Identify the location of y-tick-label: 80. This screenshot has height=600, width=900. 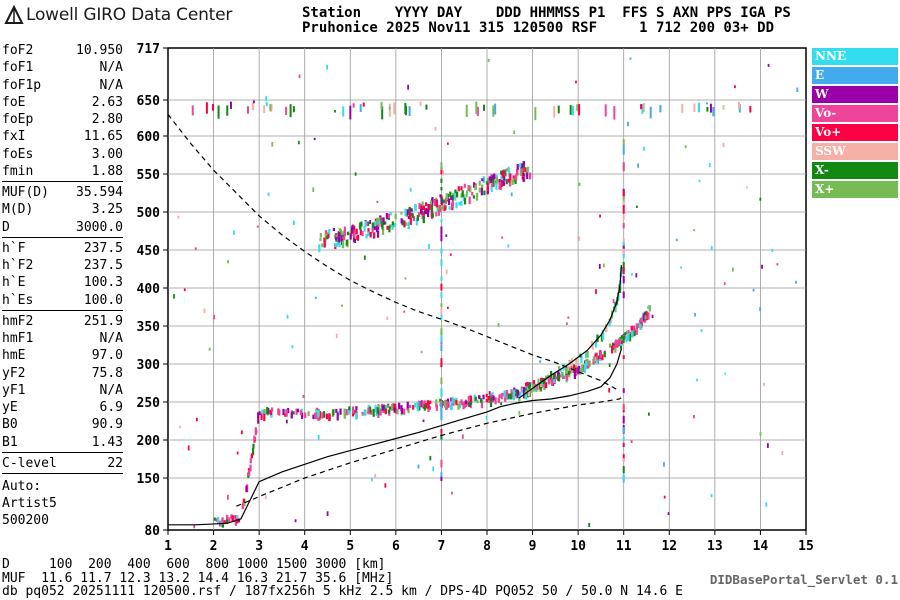
(152, 531).